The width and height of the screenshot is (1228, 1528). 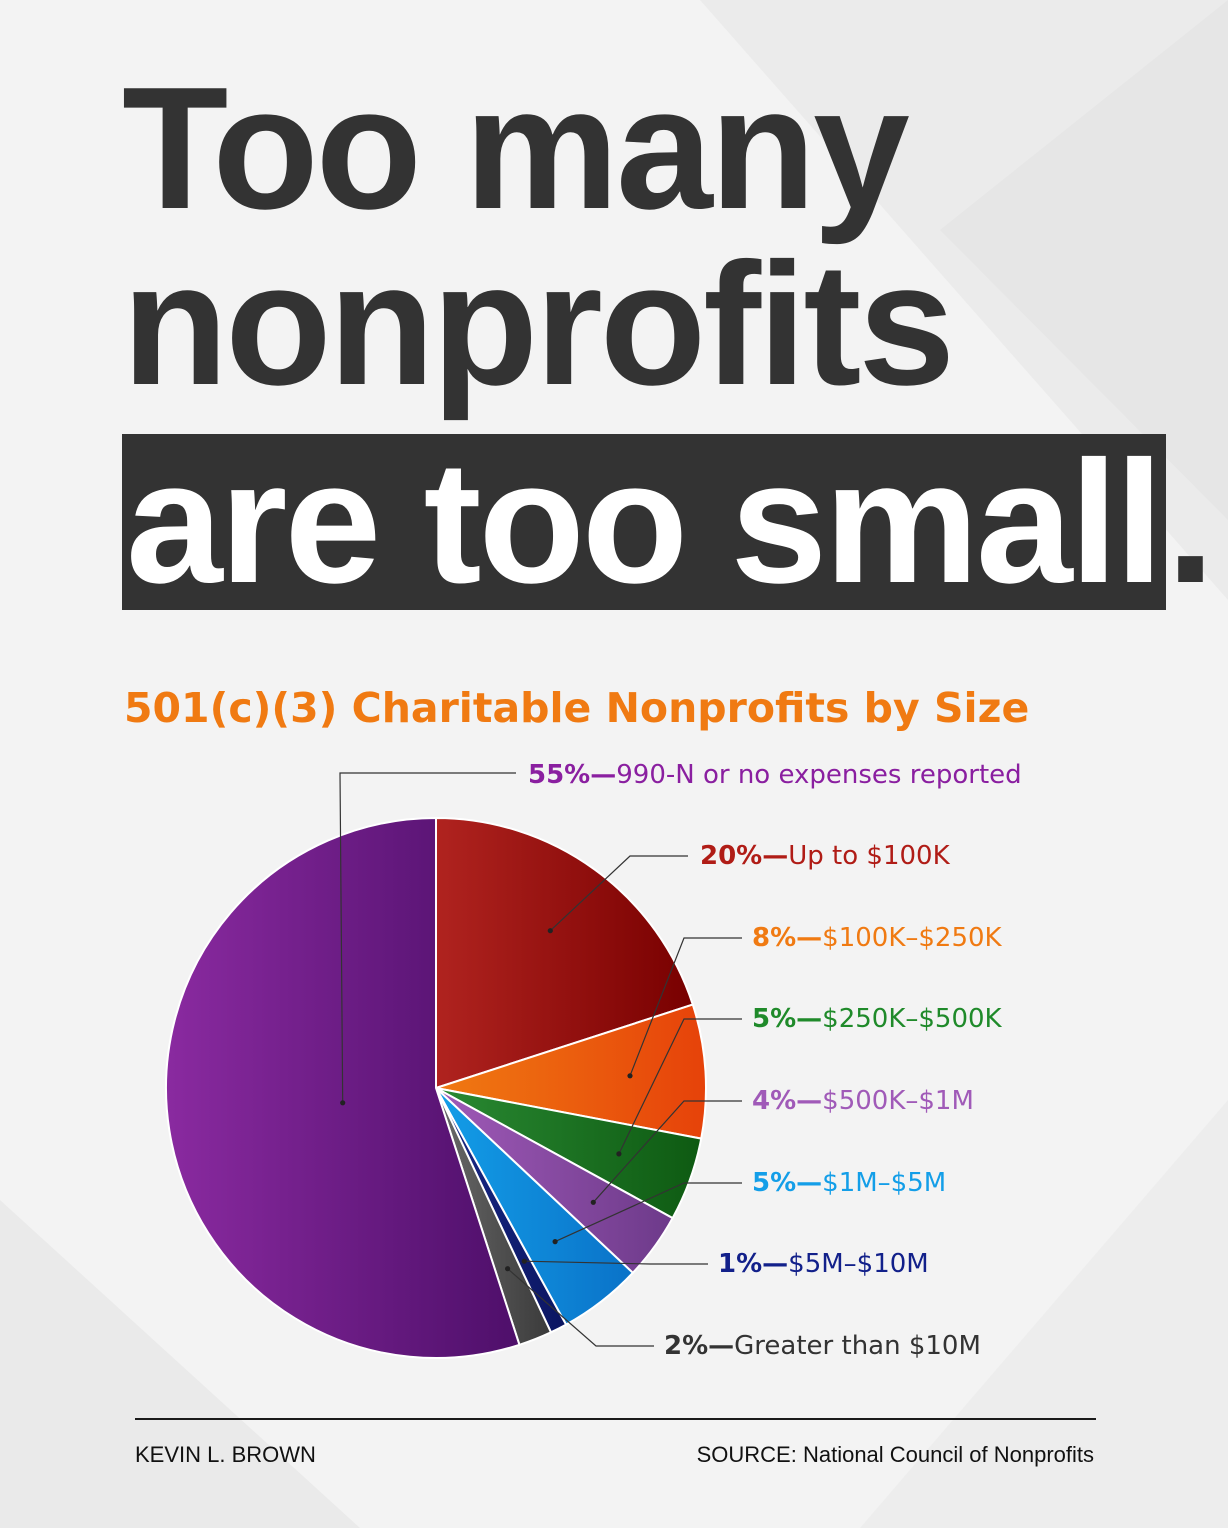 I want to click on label-250k-500k: 5%—$250K–$500K, so click(x=877, y=1019).